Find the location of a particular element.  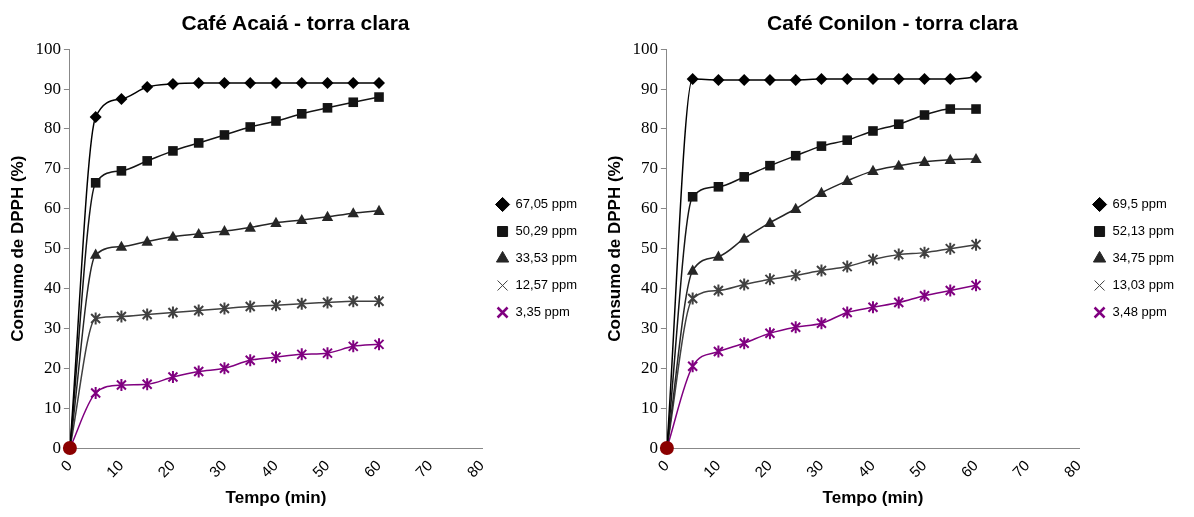

legend-label: 52,13 ppm is located at coordinates (1143, 231).